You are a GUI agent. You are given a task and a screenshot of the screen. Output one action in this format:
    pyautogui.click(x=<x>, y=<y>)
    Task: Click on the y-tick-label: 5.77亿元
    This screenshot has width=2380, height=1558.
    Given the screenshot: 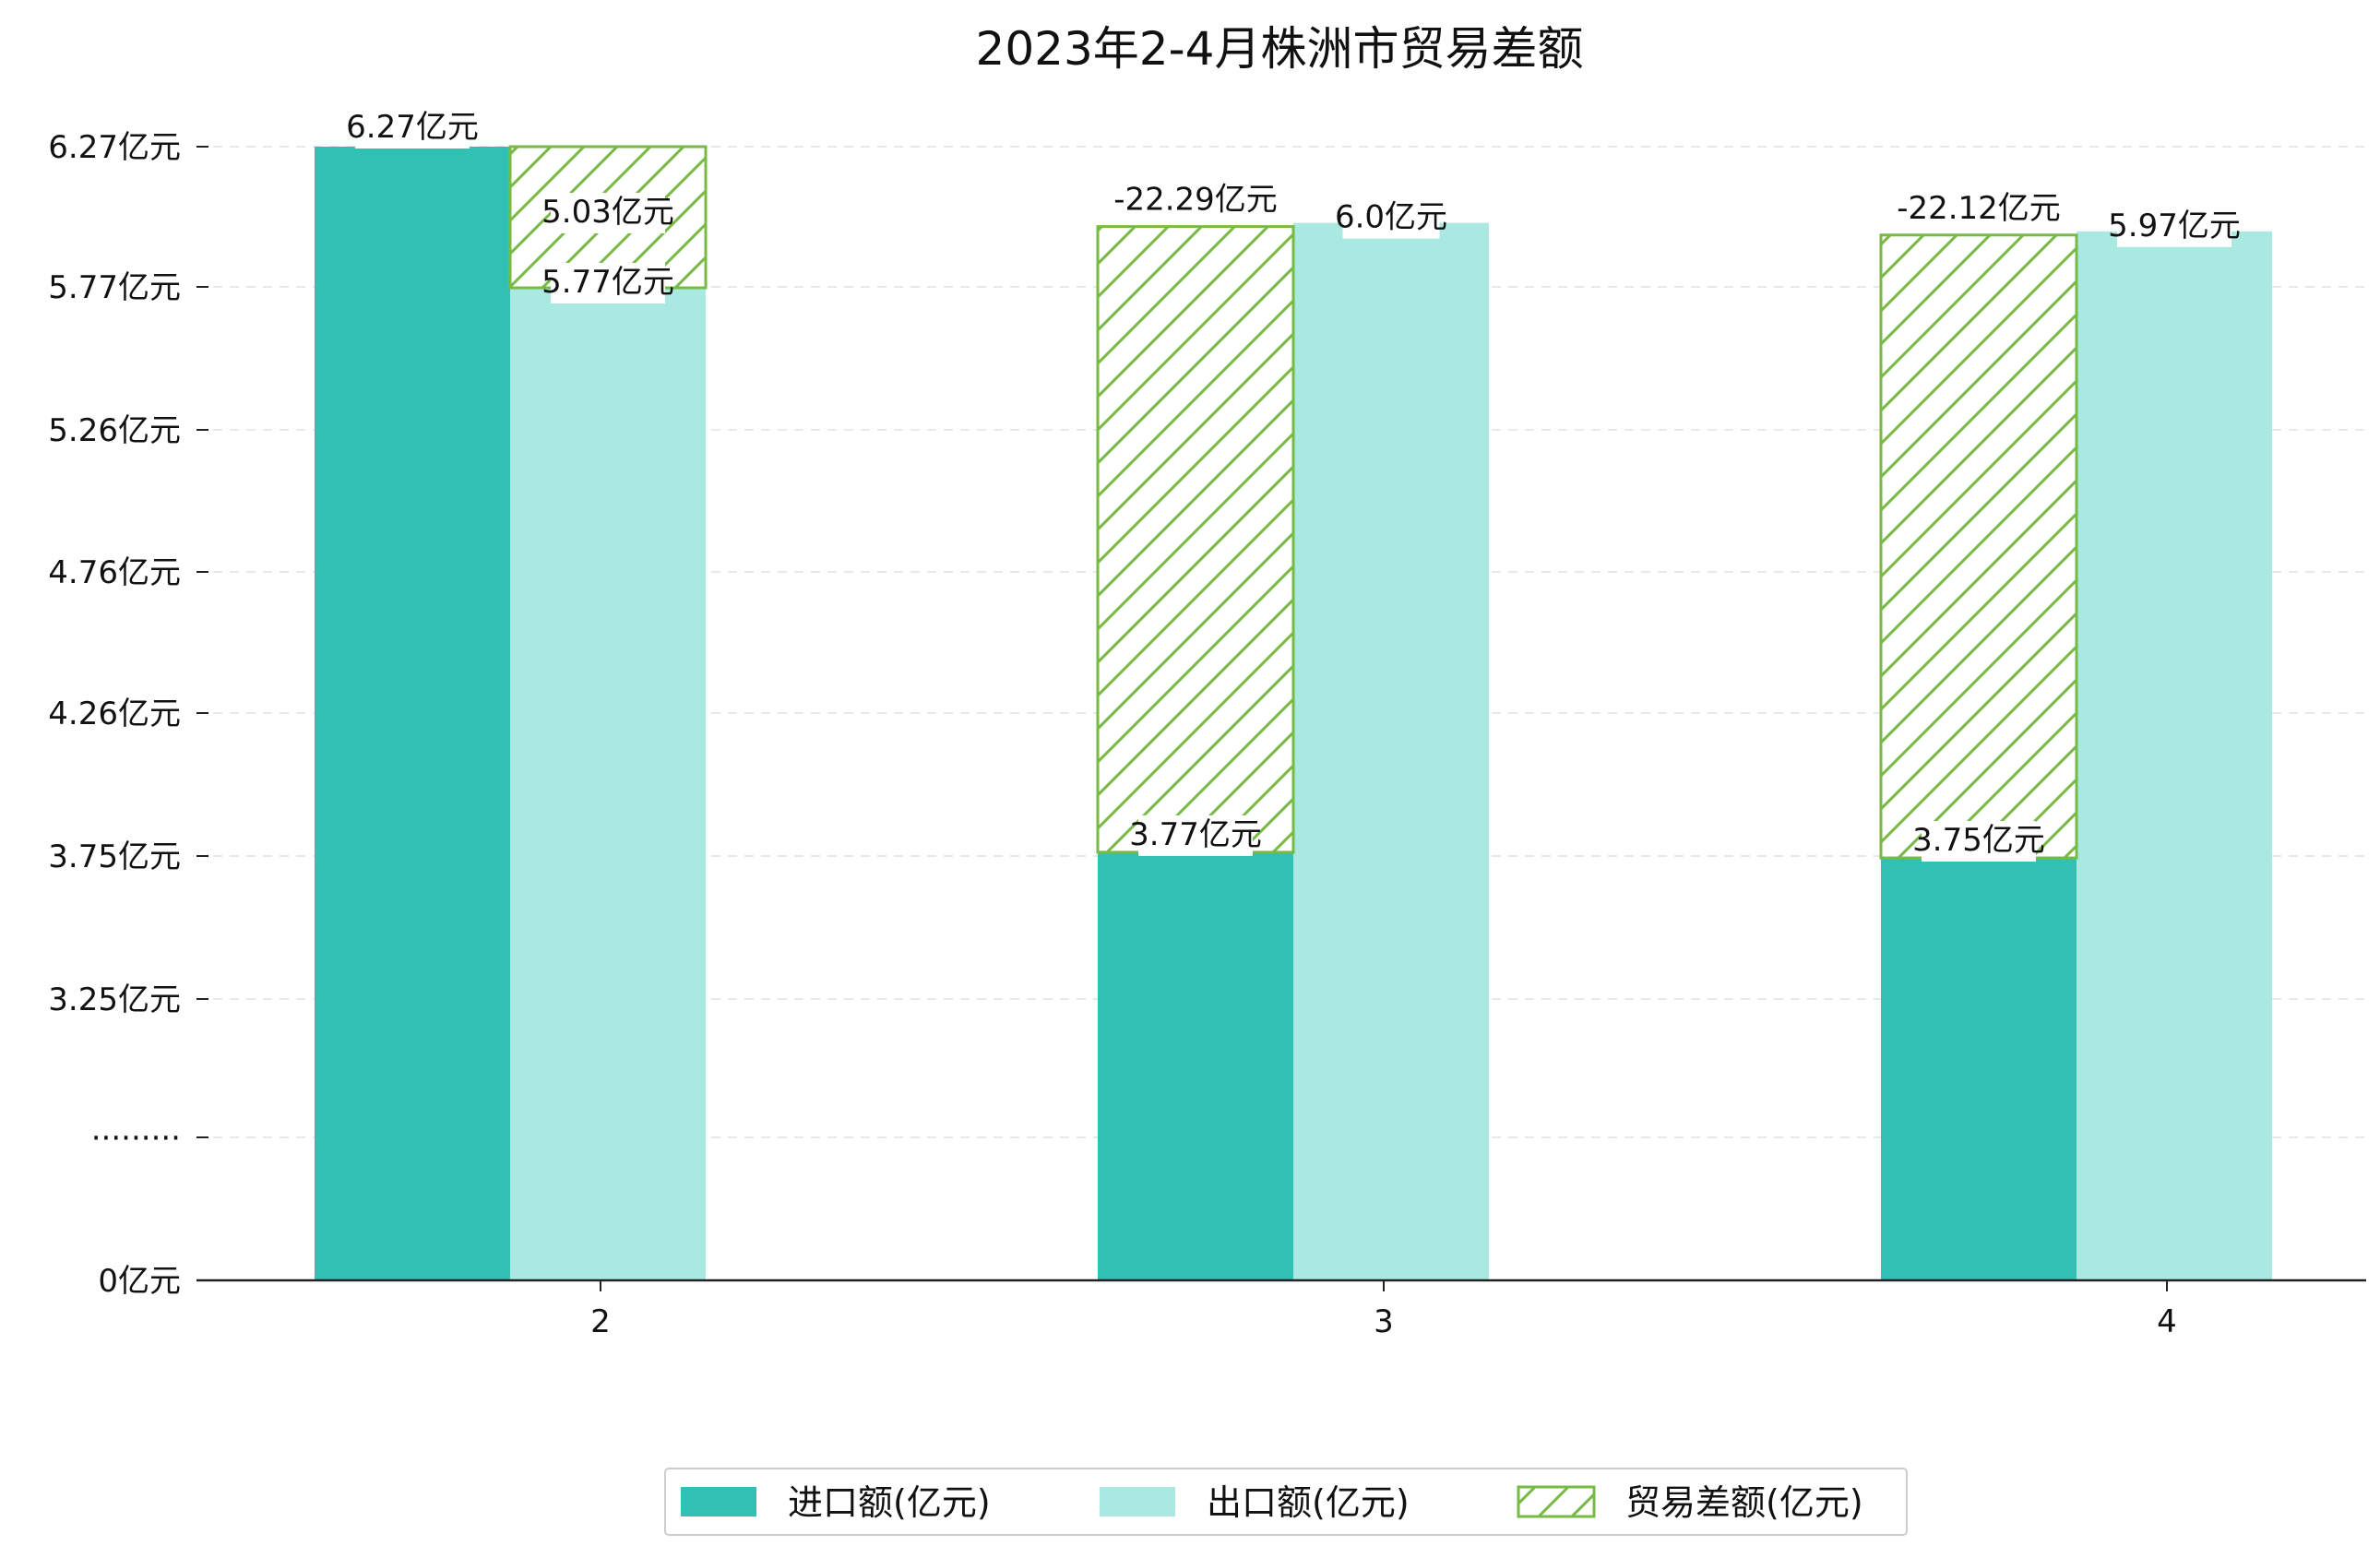 What is the action you would take?
    pyautogui.click(x=114, y=287)
    